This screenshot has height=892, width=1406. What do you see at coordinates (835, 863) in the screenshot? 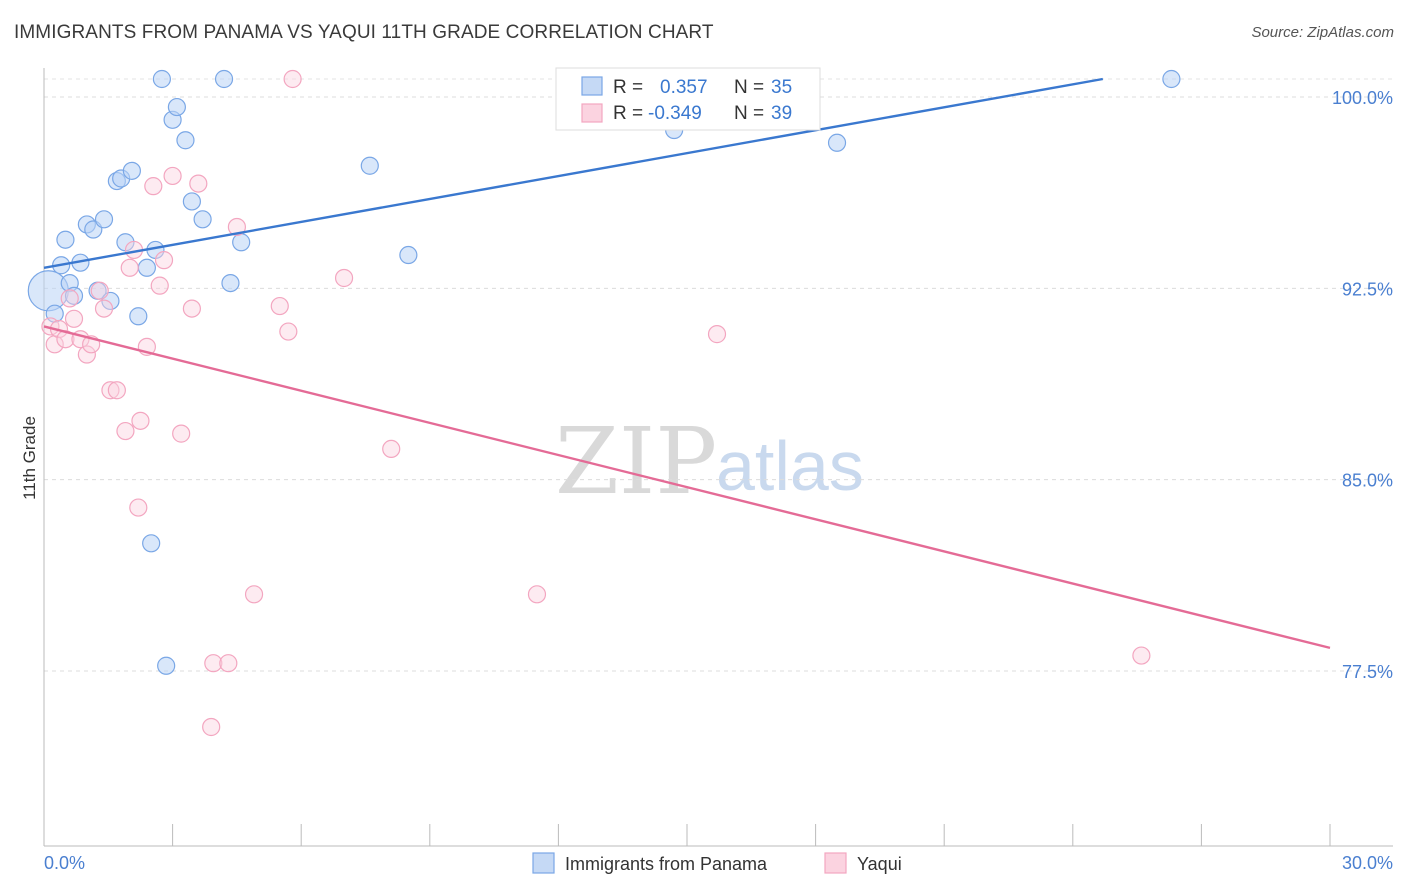
I see `legend-swatch-yaqui` at bounding box center [835, 863].